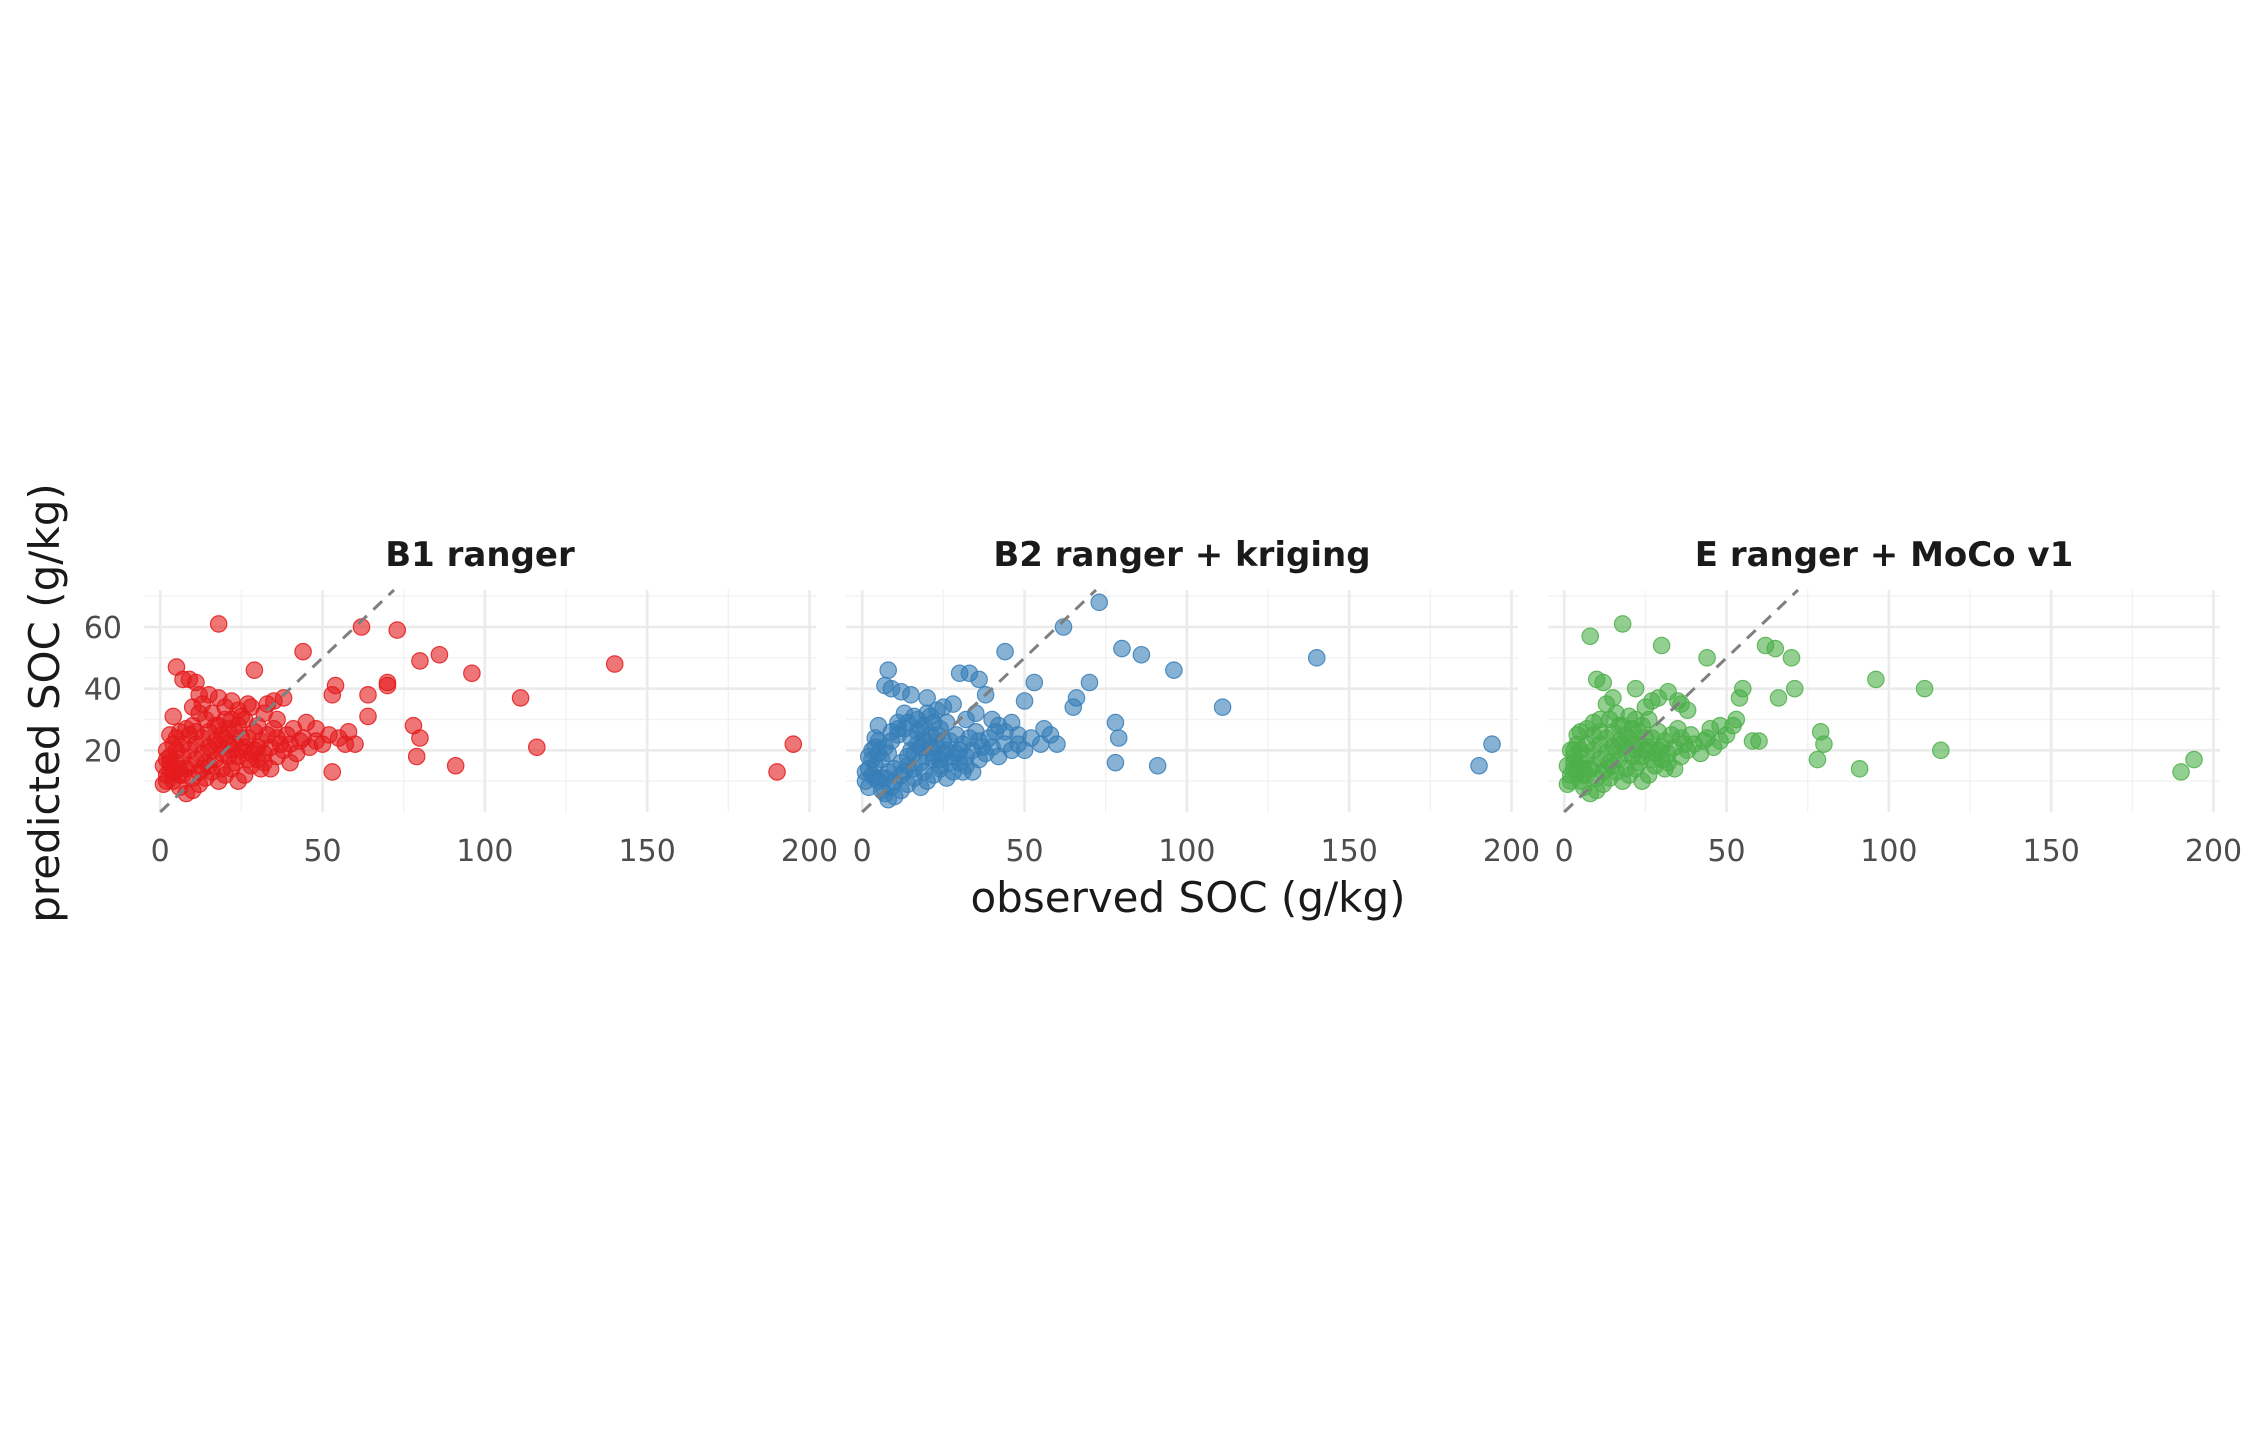 Image resolution: width=2250 pixels, height=1440 pixels. I want to click on facet-panel-3: E ranger + MoCo v1 0 50 100 150 200, so click(1895, 702).